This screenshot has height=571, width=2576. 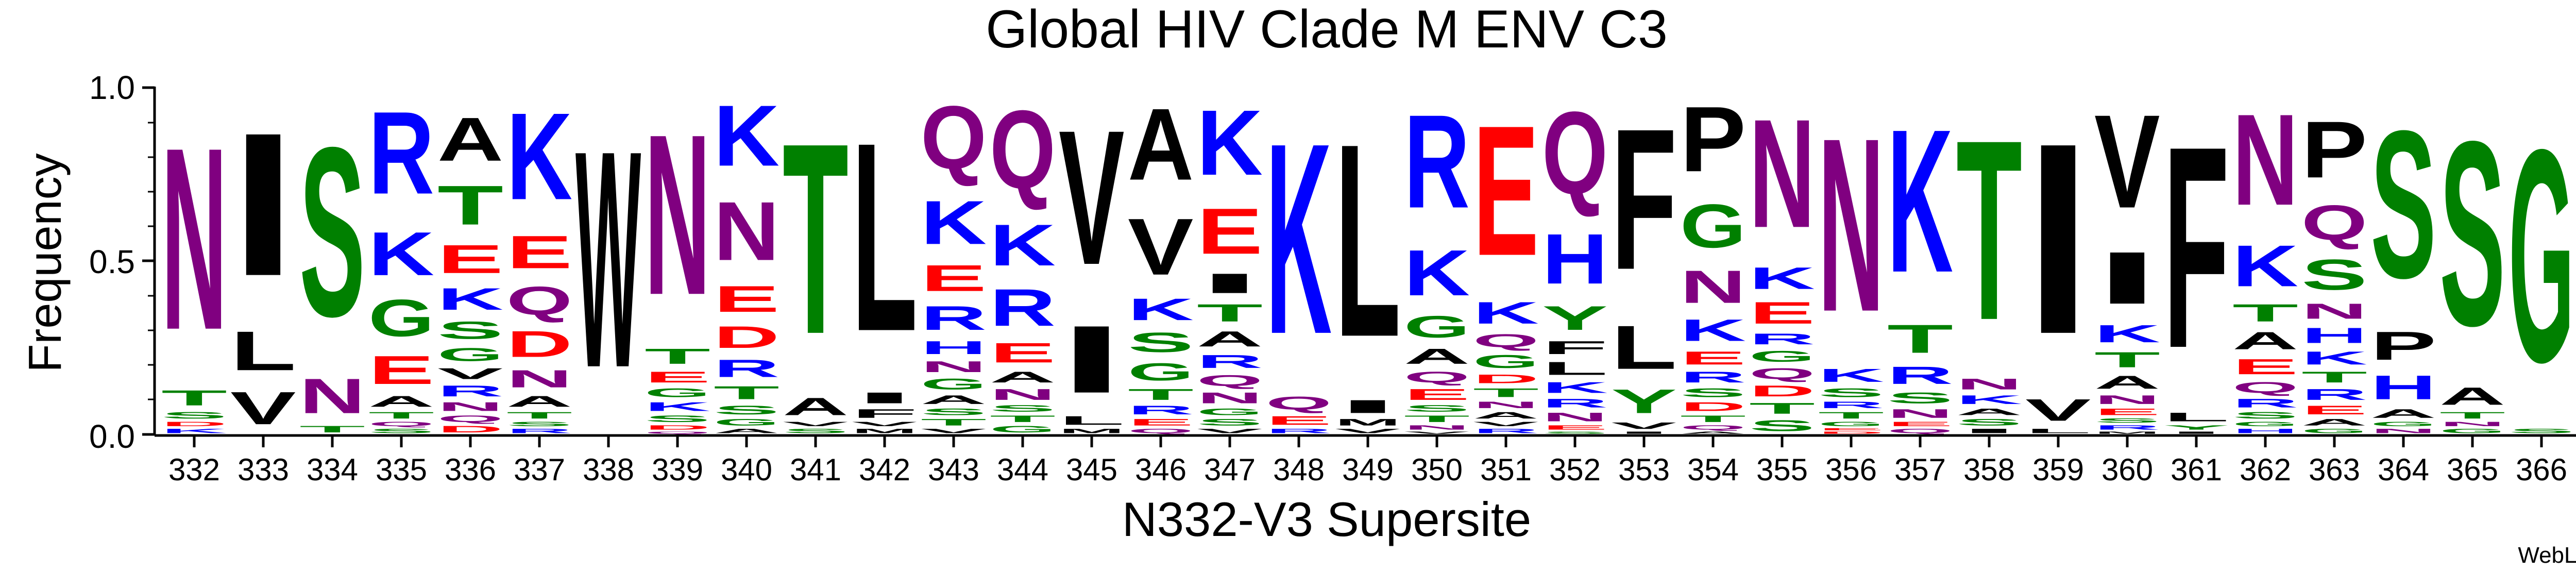 What do you see at coordinates (471, 469) in the screenshot?
I see `x-tick-label: 336` at bounding box center [471, 469].